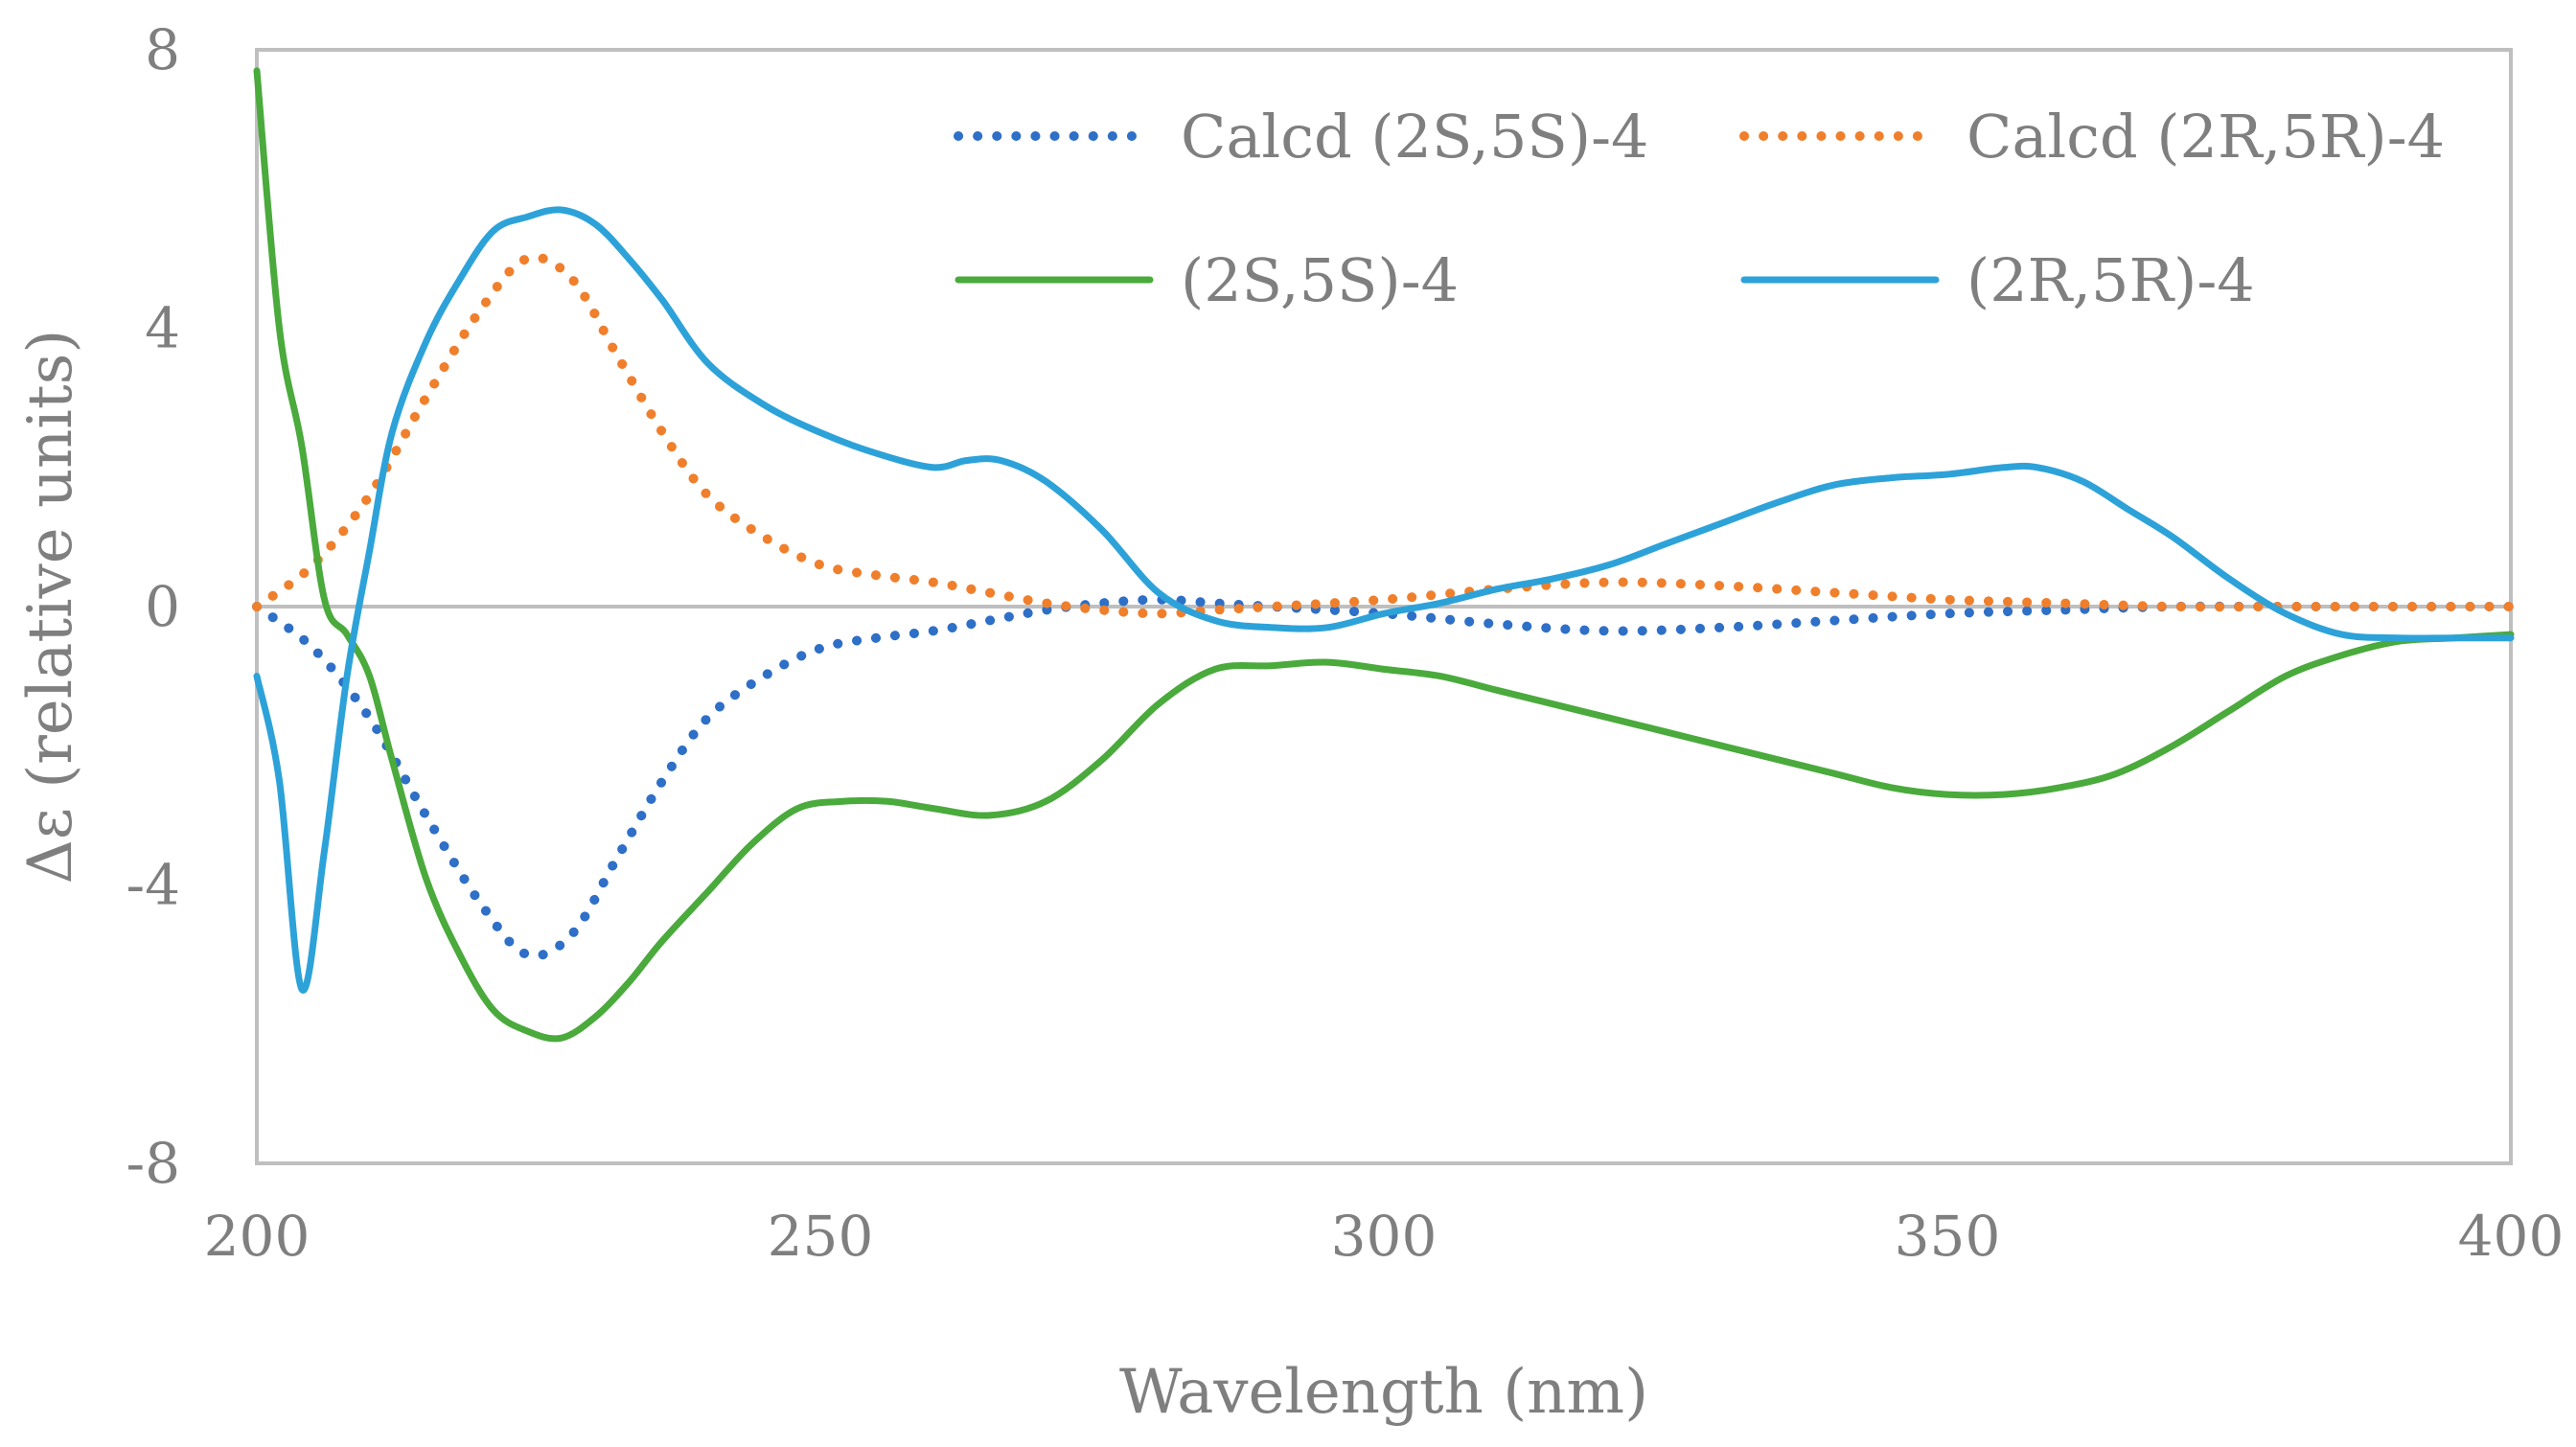 The image size is (2576, 1447). Describe the element at coordinates (2205, 137) in the screenshot. I see `legend-label: Calcd (2R,5R)-4` at that location.